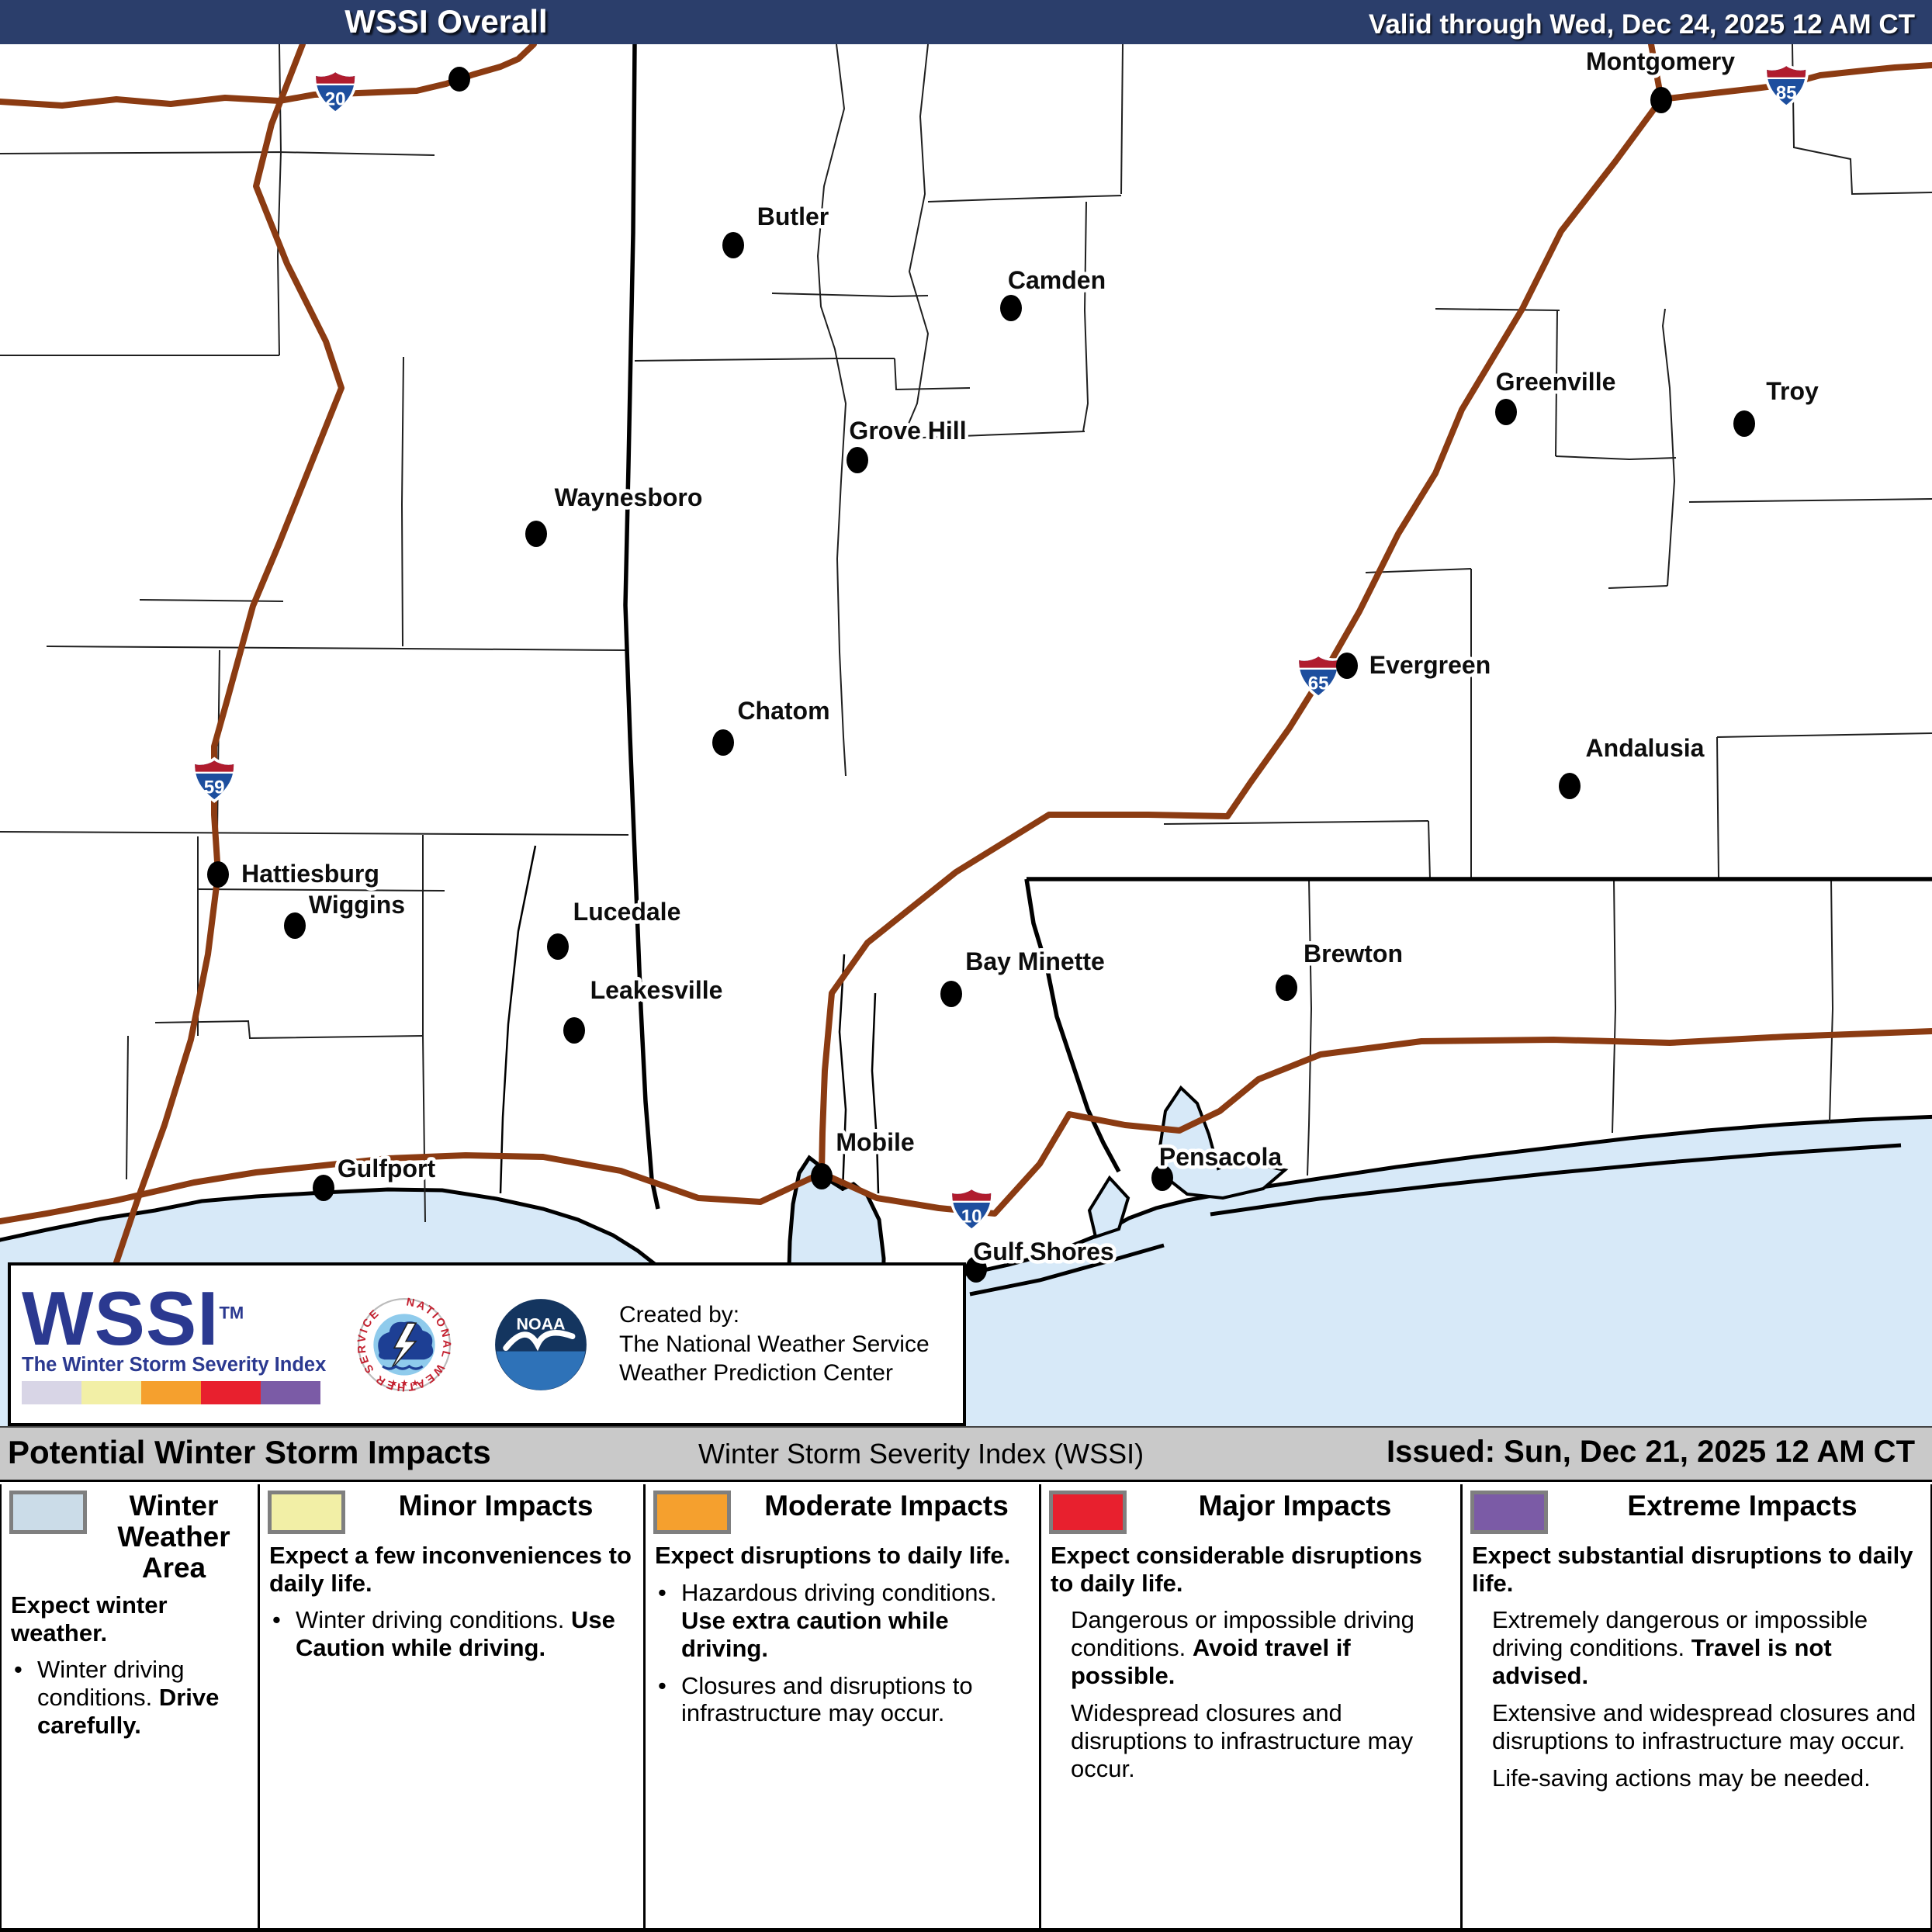 The height and width of the screenshot is (1932, 1932). What do you see at coordinates (173, 1537) in the screenshot?
I see `legend-title: Winter Weather Area` at bounding box center [173, 1537].